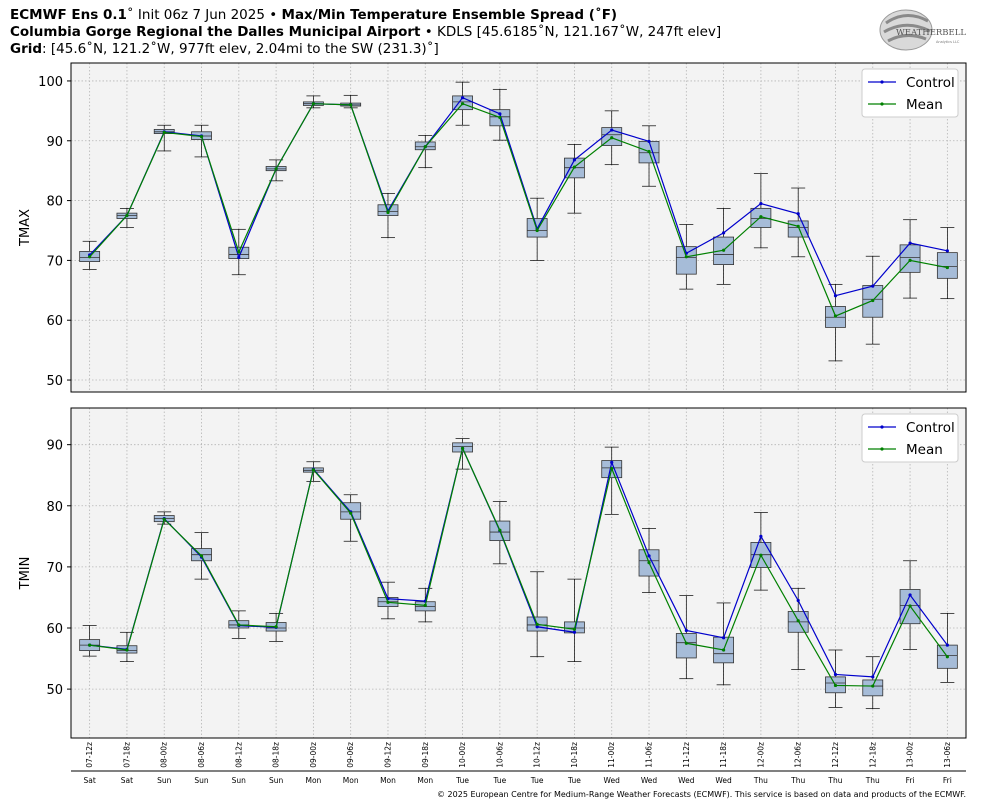 The image size is (984, 808). I want to click on legend-label-mean: Mean, so click(924, 105).